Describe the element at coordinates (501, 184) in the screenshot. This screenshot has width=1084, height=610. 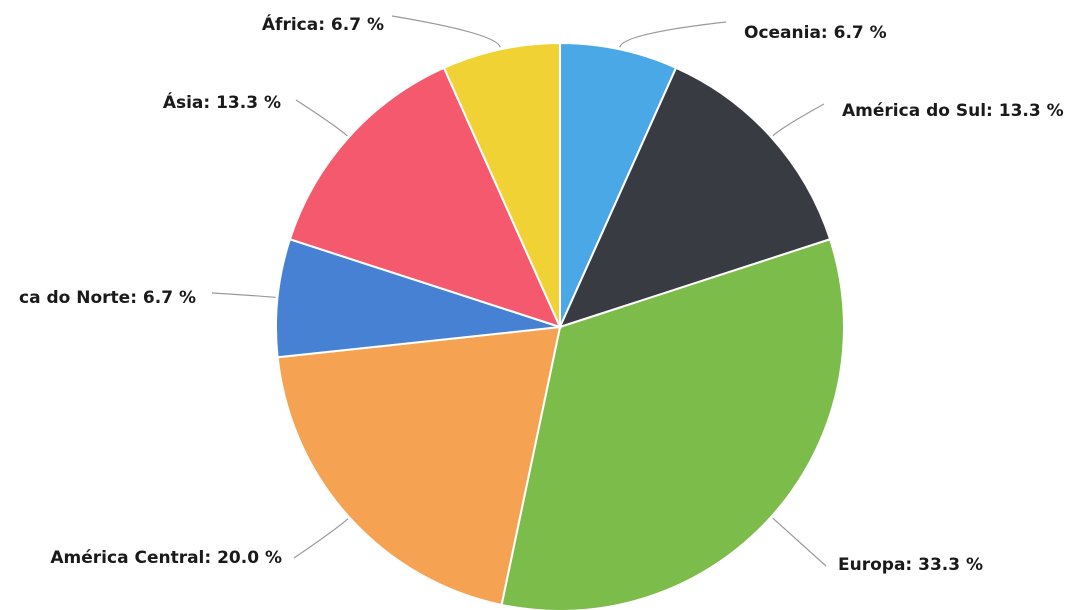
I see `slice-africa` at that location.